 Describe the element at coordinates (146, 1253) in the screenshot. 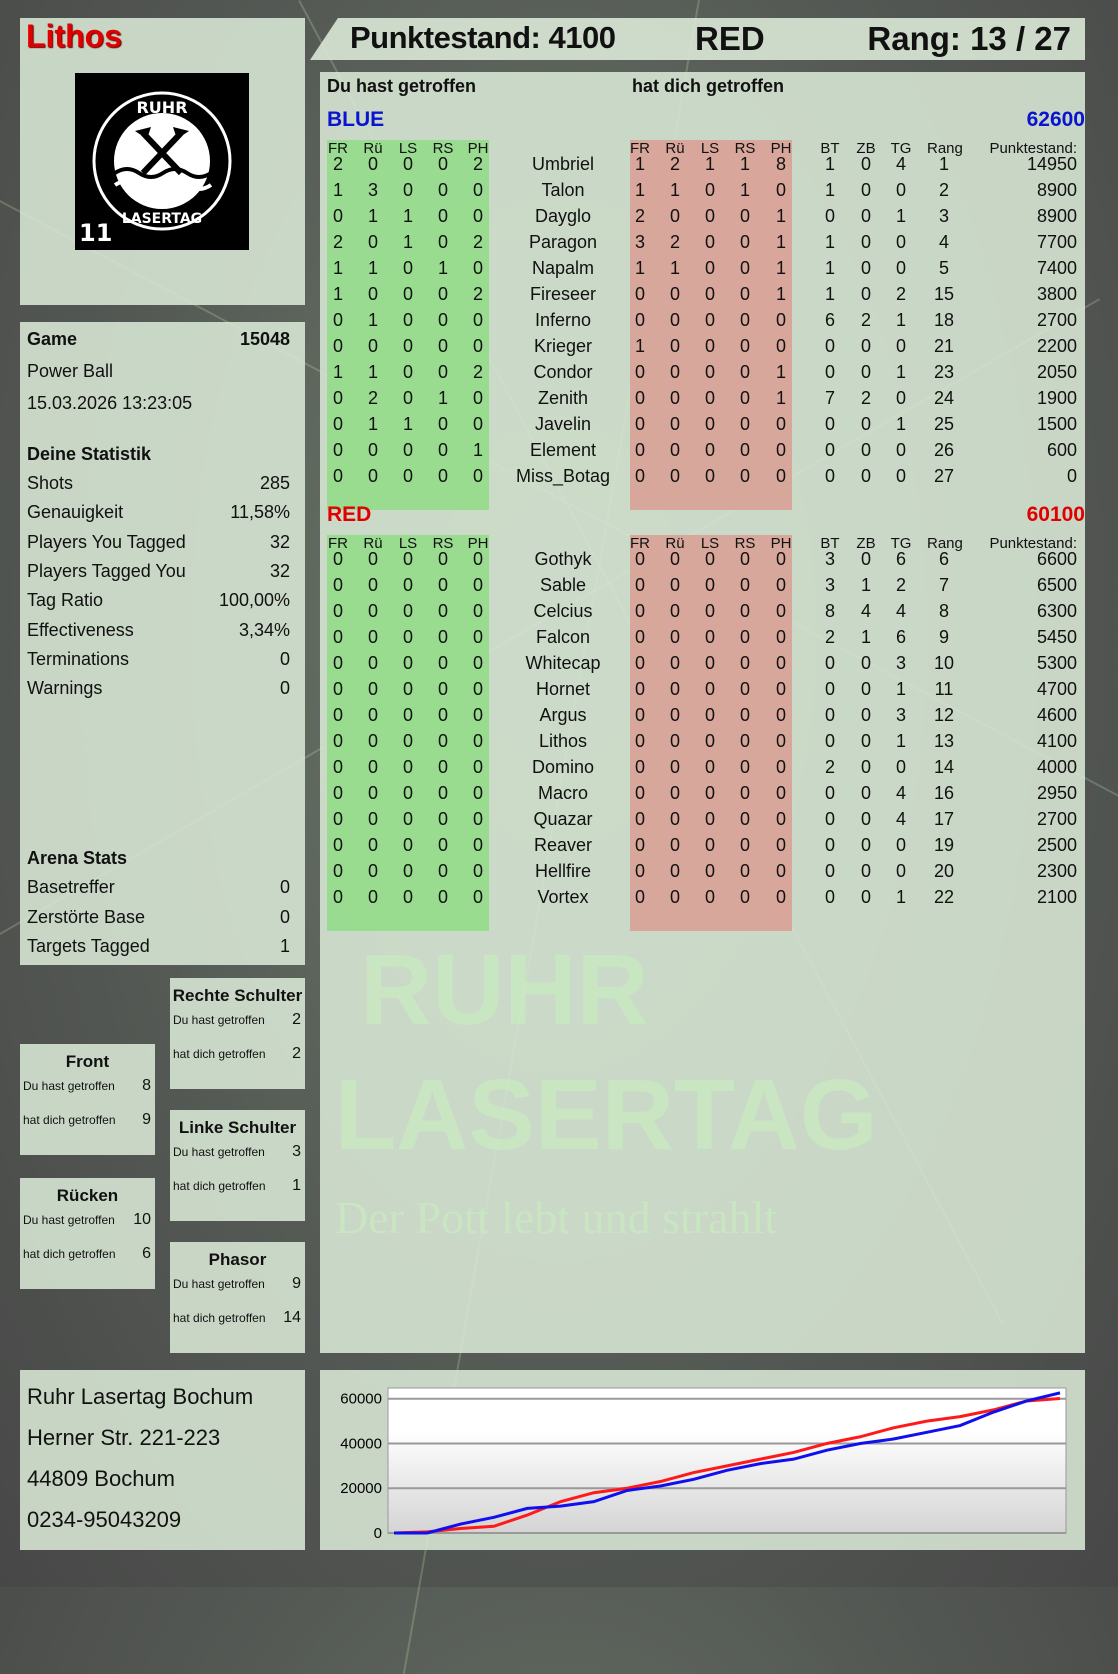

I see `zone-hit-you-value: 6` at that location.